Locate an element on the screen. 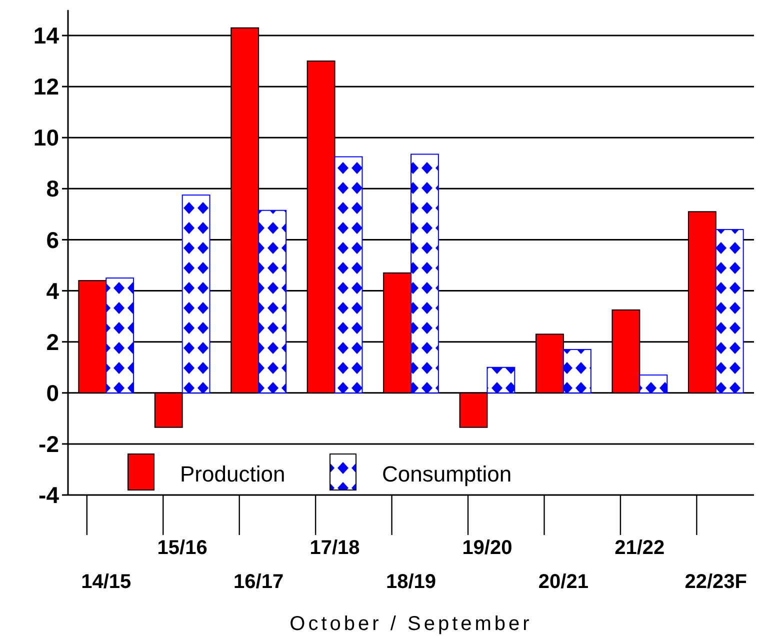  x-axis-title: October / September is located at coordinates (411, 624).